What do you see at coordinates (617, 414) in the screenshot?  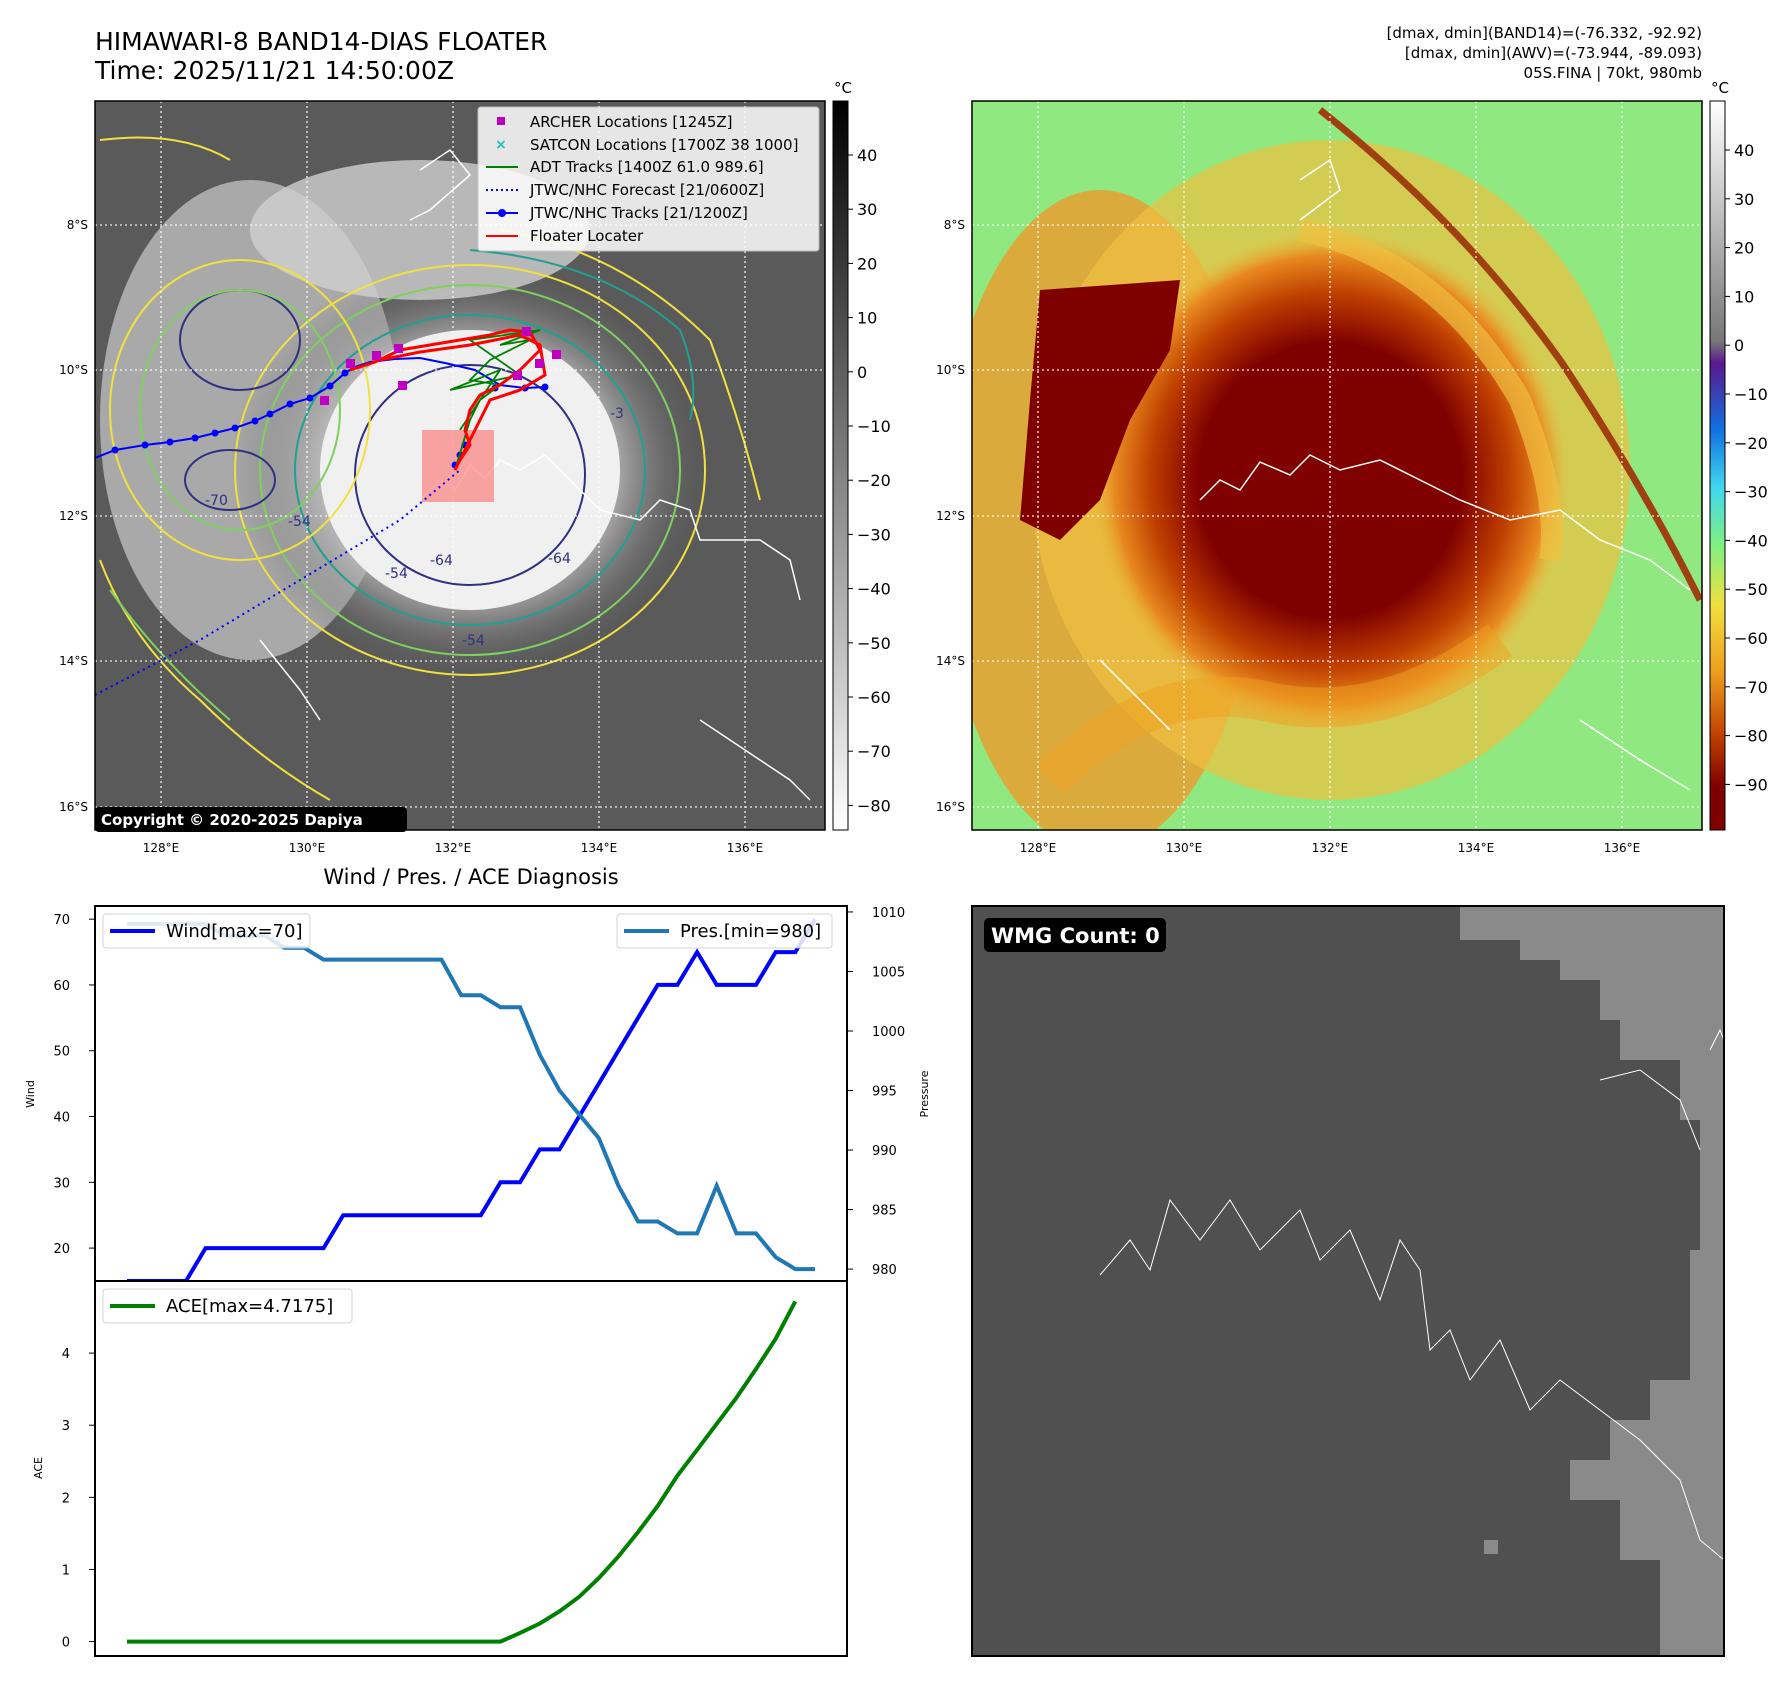 I see `contour-label-6: -3` at bounding box center [617, 414].